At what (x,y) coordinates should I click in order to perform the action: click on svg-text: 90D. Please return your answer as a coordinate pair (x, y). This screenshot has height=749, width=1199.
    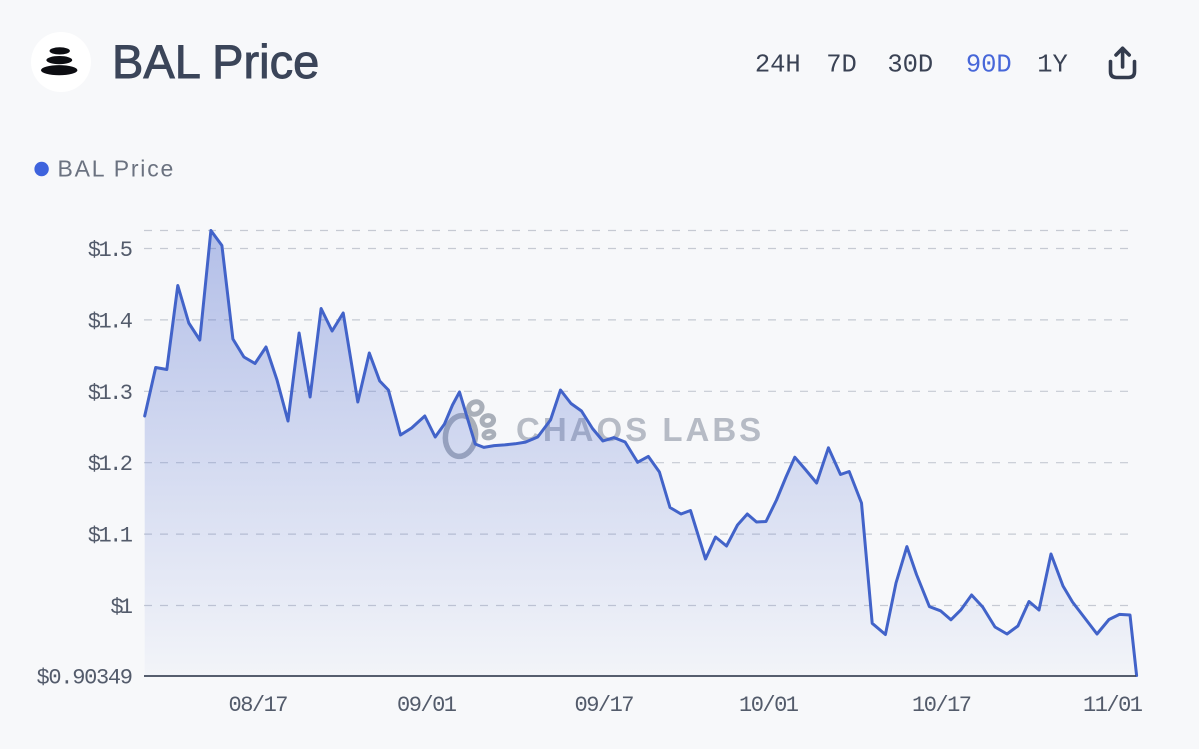
    Looking at the image, I should click on (989, 65).